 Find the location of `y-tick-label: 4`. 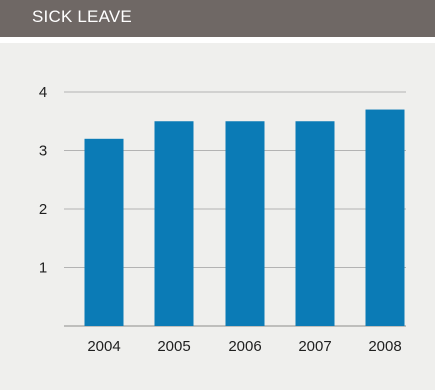

y-tick-label: 4 is located at coordinates (43, 92).